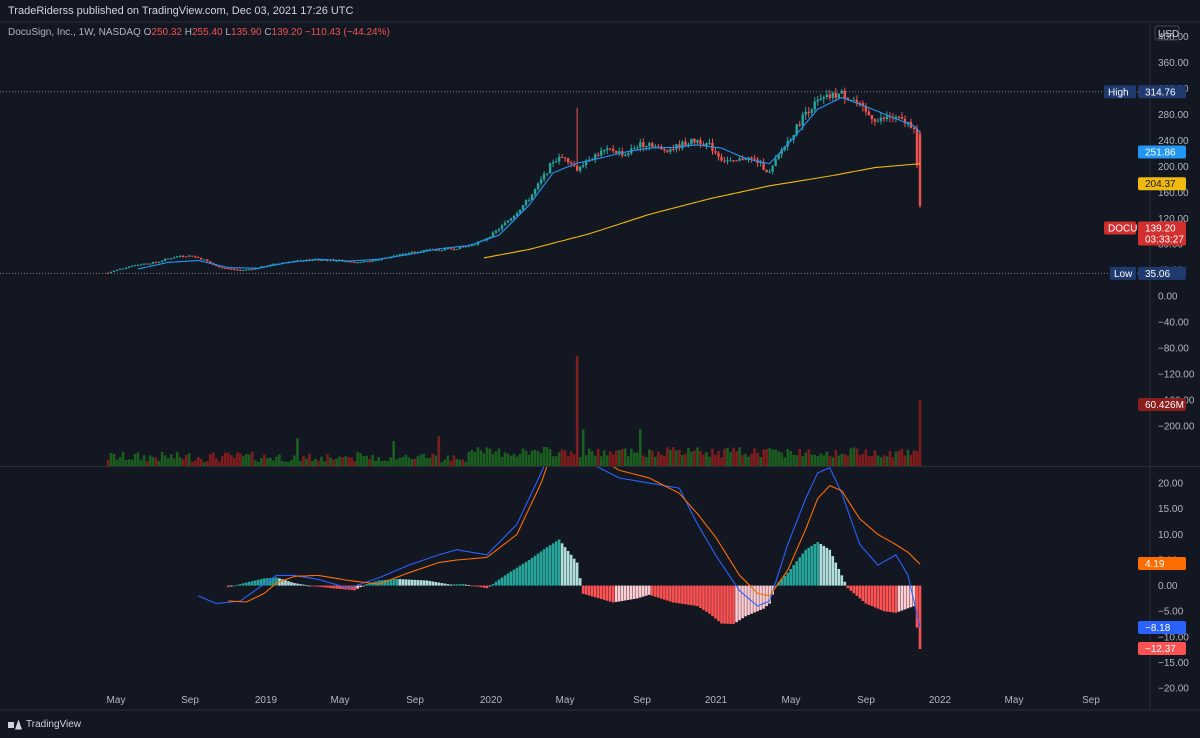 This screenshot has width=1200, height=738. What do you see at coordinates (574, 594) in the screenshot?
I see `macd-histogram` at bounding box center [574, 594].